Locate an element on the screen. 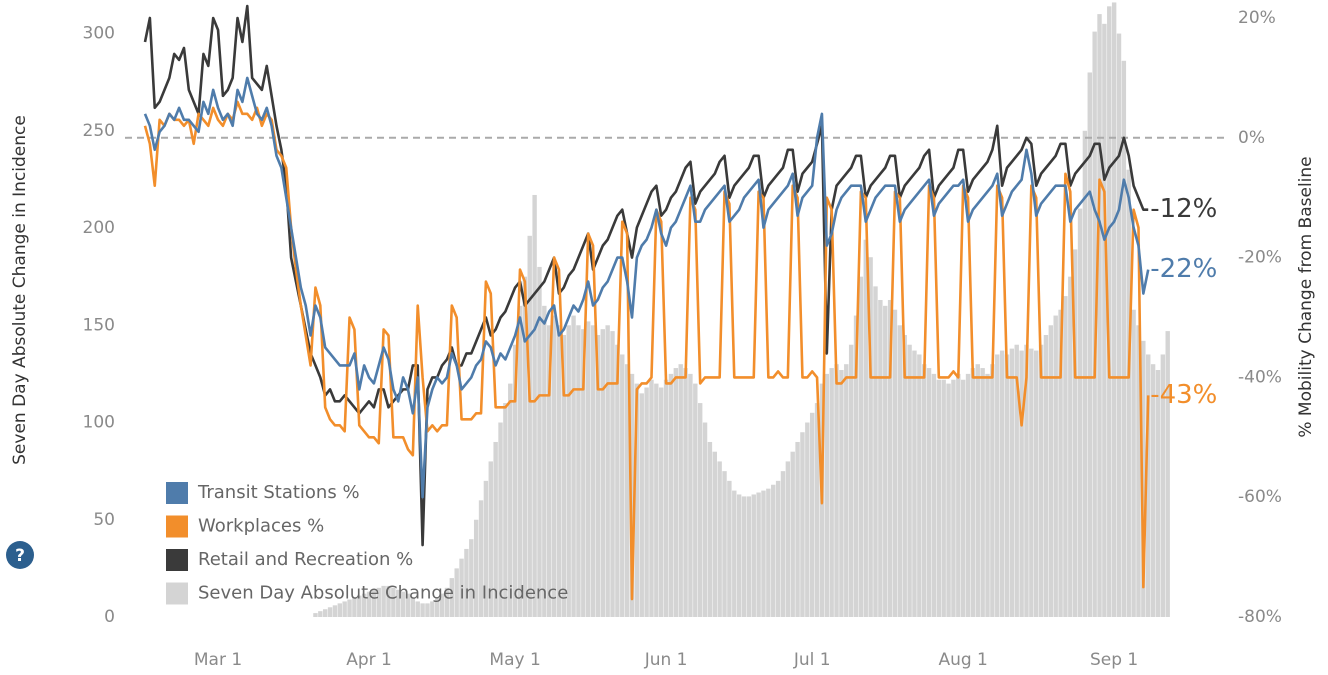 Image resolution: width=1328 pixels, height=675 pixels. help-circle is located at coordinates (20, 555).